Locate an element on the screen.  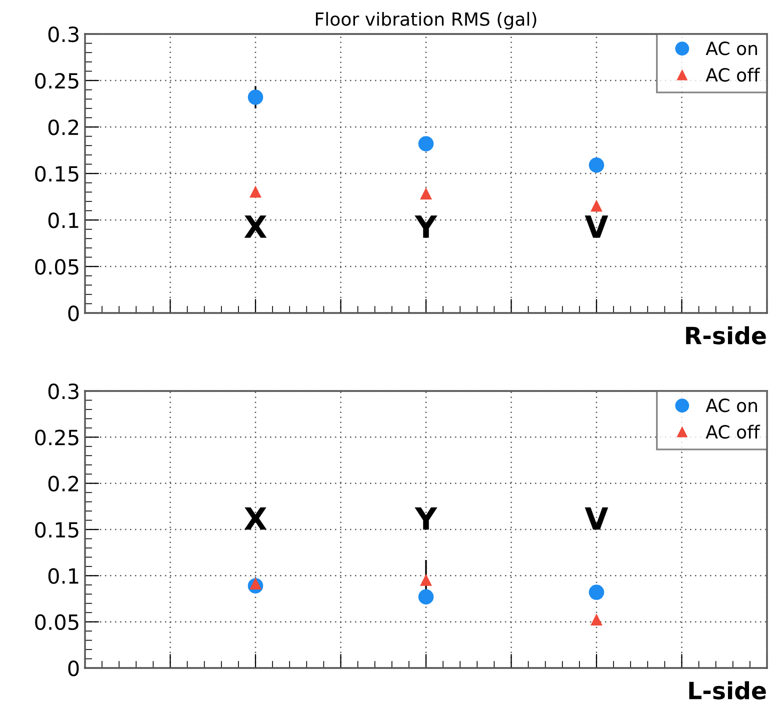
x-axis-title: R-side is located at coordinates (726, 335).